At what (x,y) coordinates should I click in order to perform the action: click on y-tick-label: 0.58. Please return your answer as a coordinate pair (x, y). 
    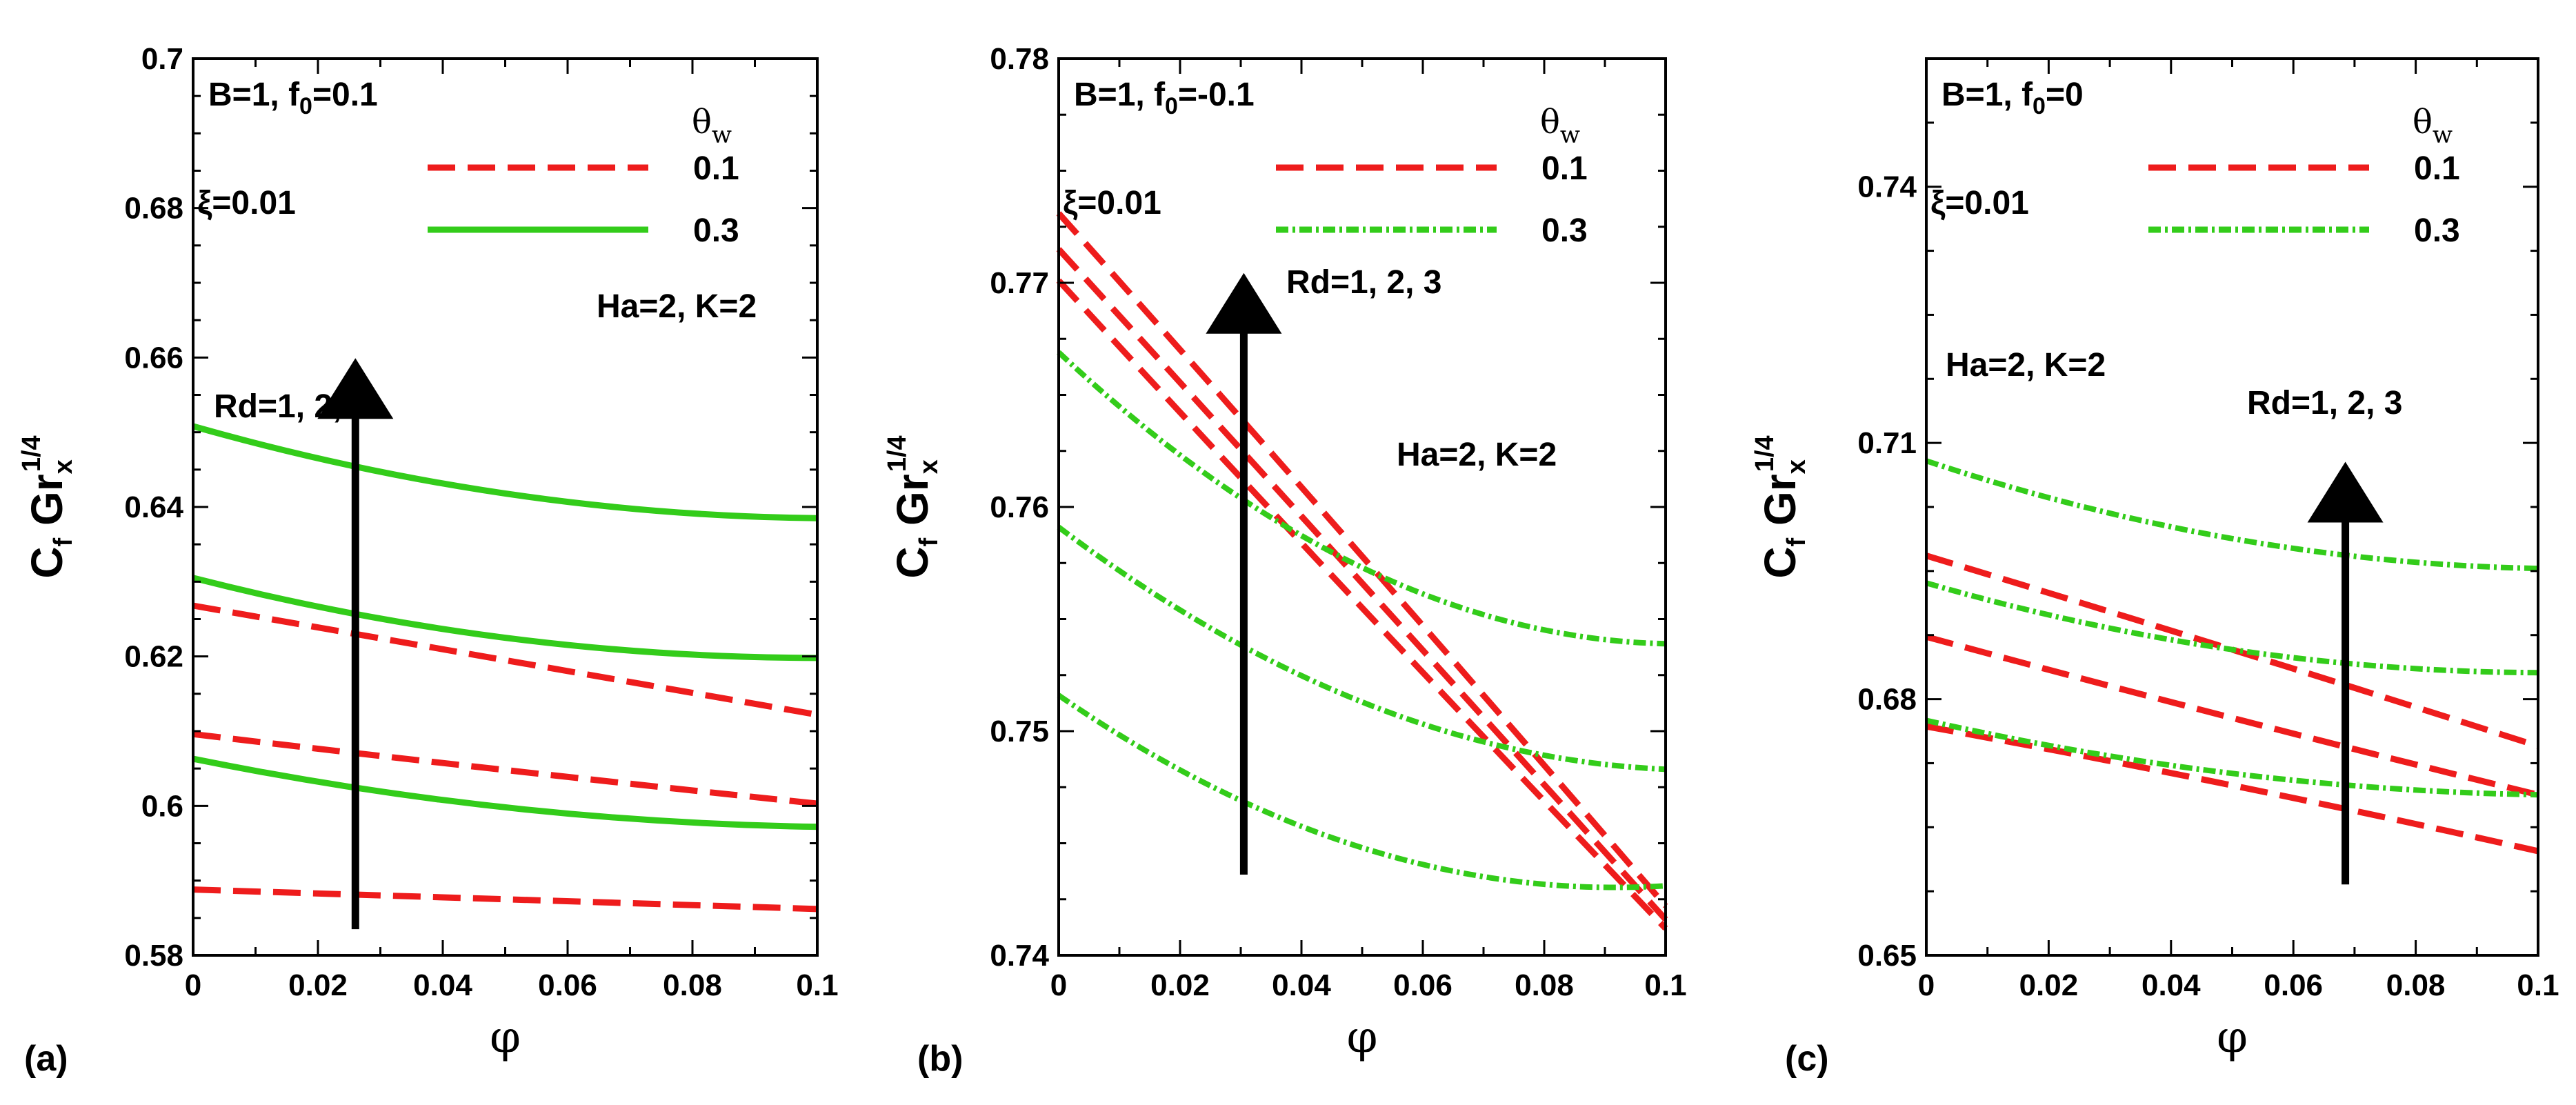
    Looking at the image, I should click on (153, 956).